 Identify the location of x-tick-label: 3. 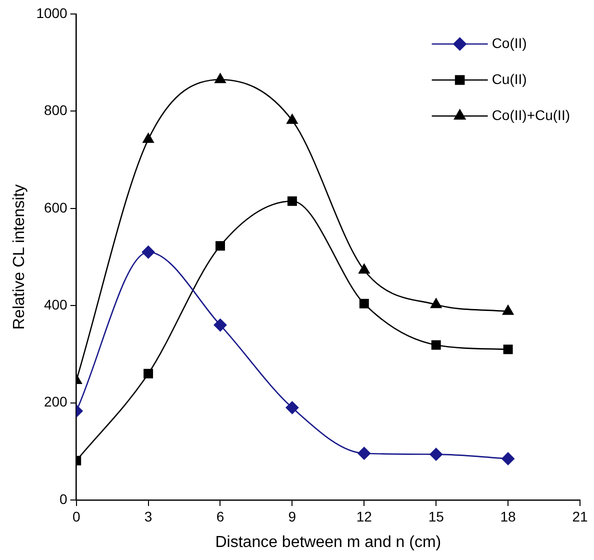
(148, 516).